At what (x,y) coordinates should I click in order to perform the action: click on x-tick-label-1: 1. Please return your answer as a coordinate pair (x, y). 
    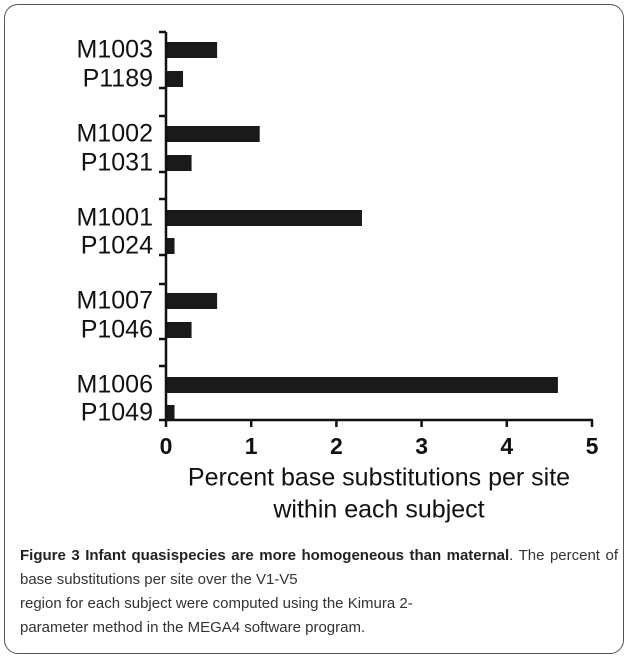
    Looking at the image, I should click on (251, 446).